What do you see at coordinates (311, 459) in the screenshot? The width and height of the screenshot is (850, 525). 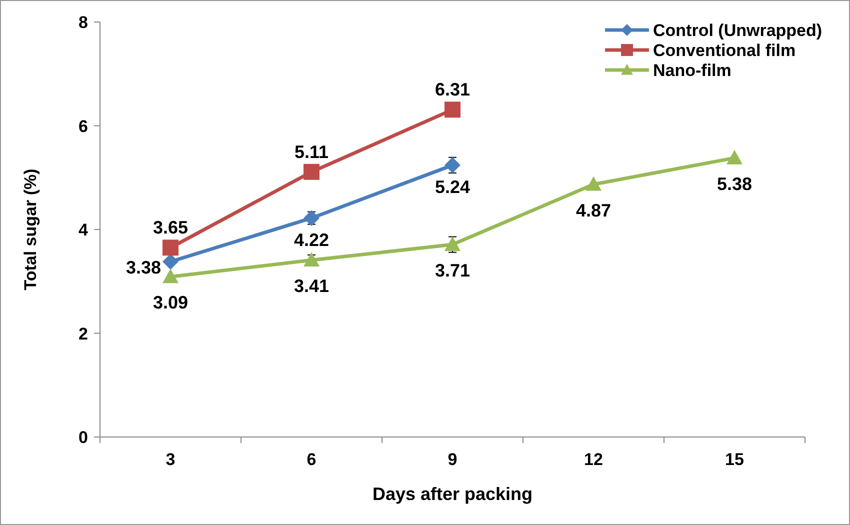 I see `x-tick-label: 6` at bounding box center [311, 459].